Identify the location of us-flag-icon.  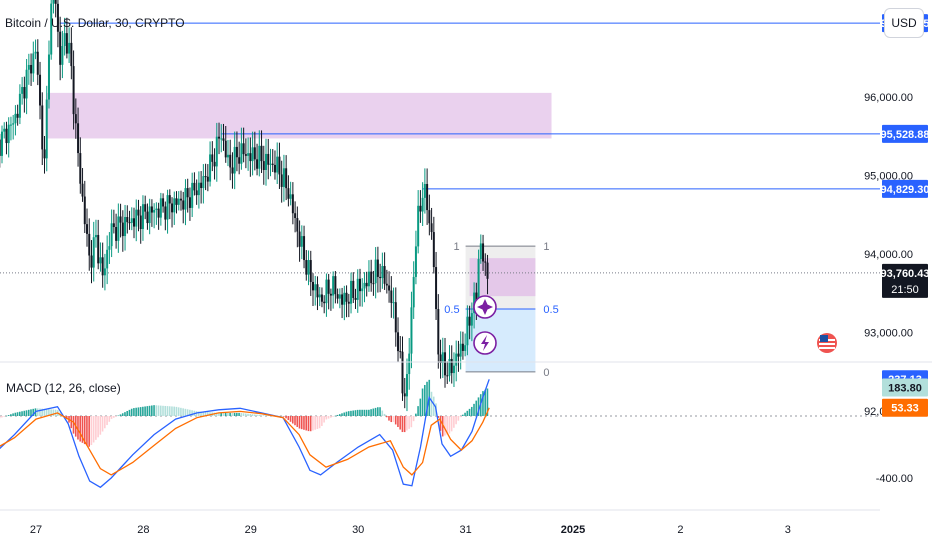
(827, 343).